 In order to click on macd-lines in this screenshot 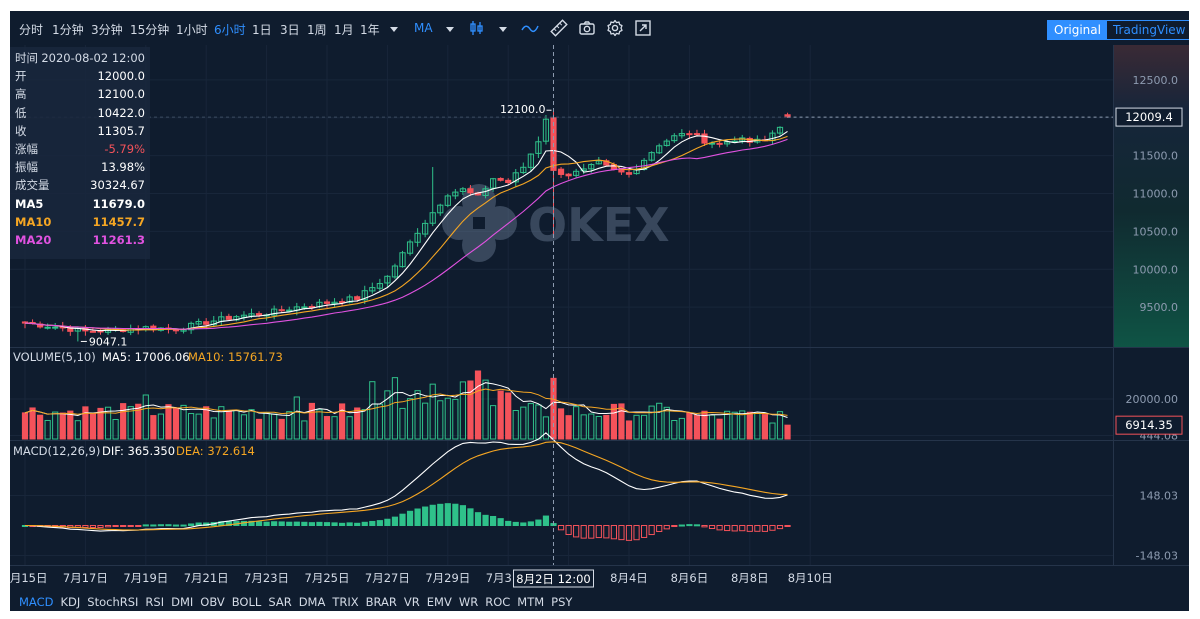, I will do `click(406, 482)`.